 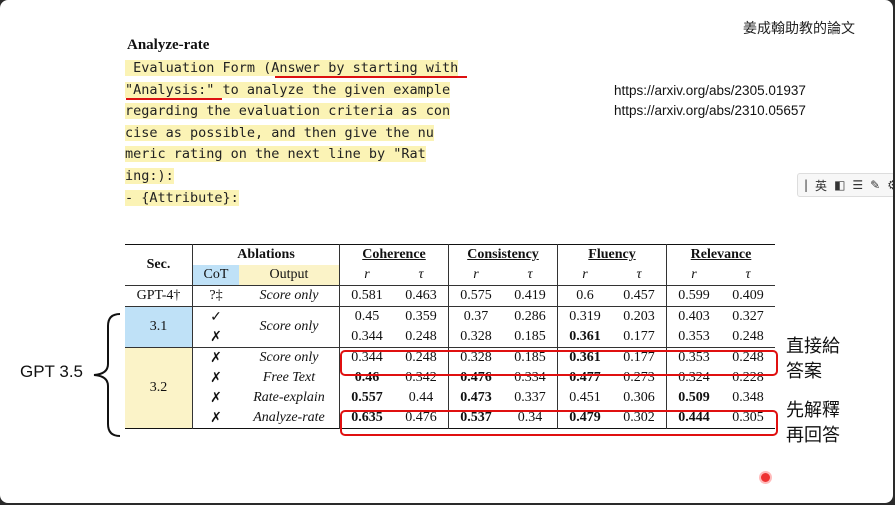 I want to click on code-line-1: "Analysis:" to analyze the given example, so click(x=288, y=89).